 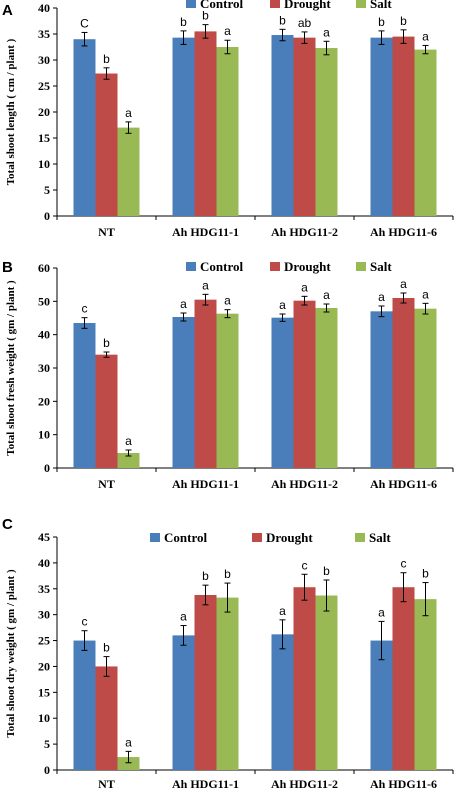 What do you see at coordinates (44, 537) in the screenshot?
I see `y-tick-label: 45` at bounding box center [44, 537].